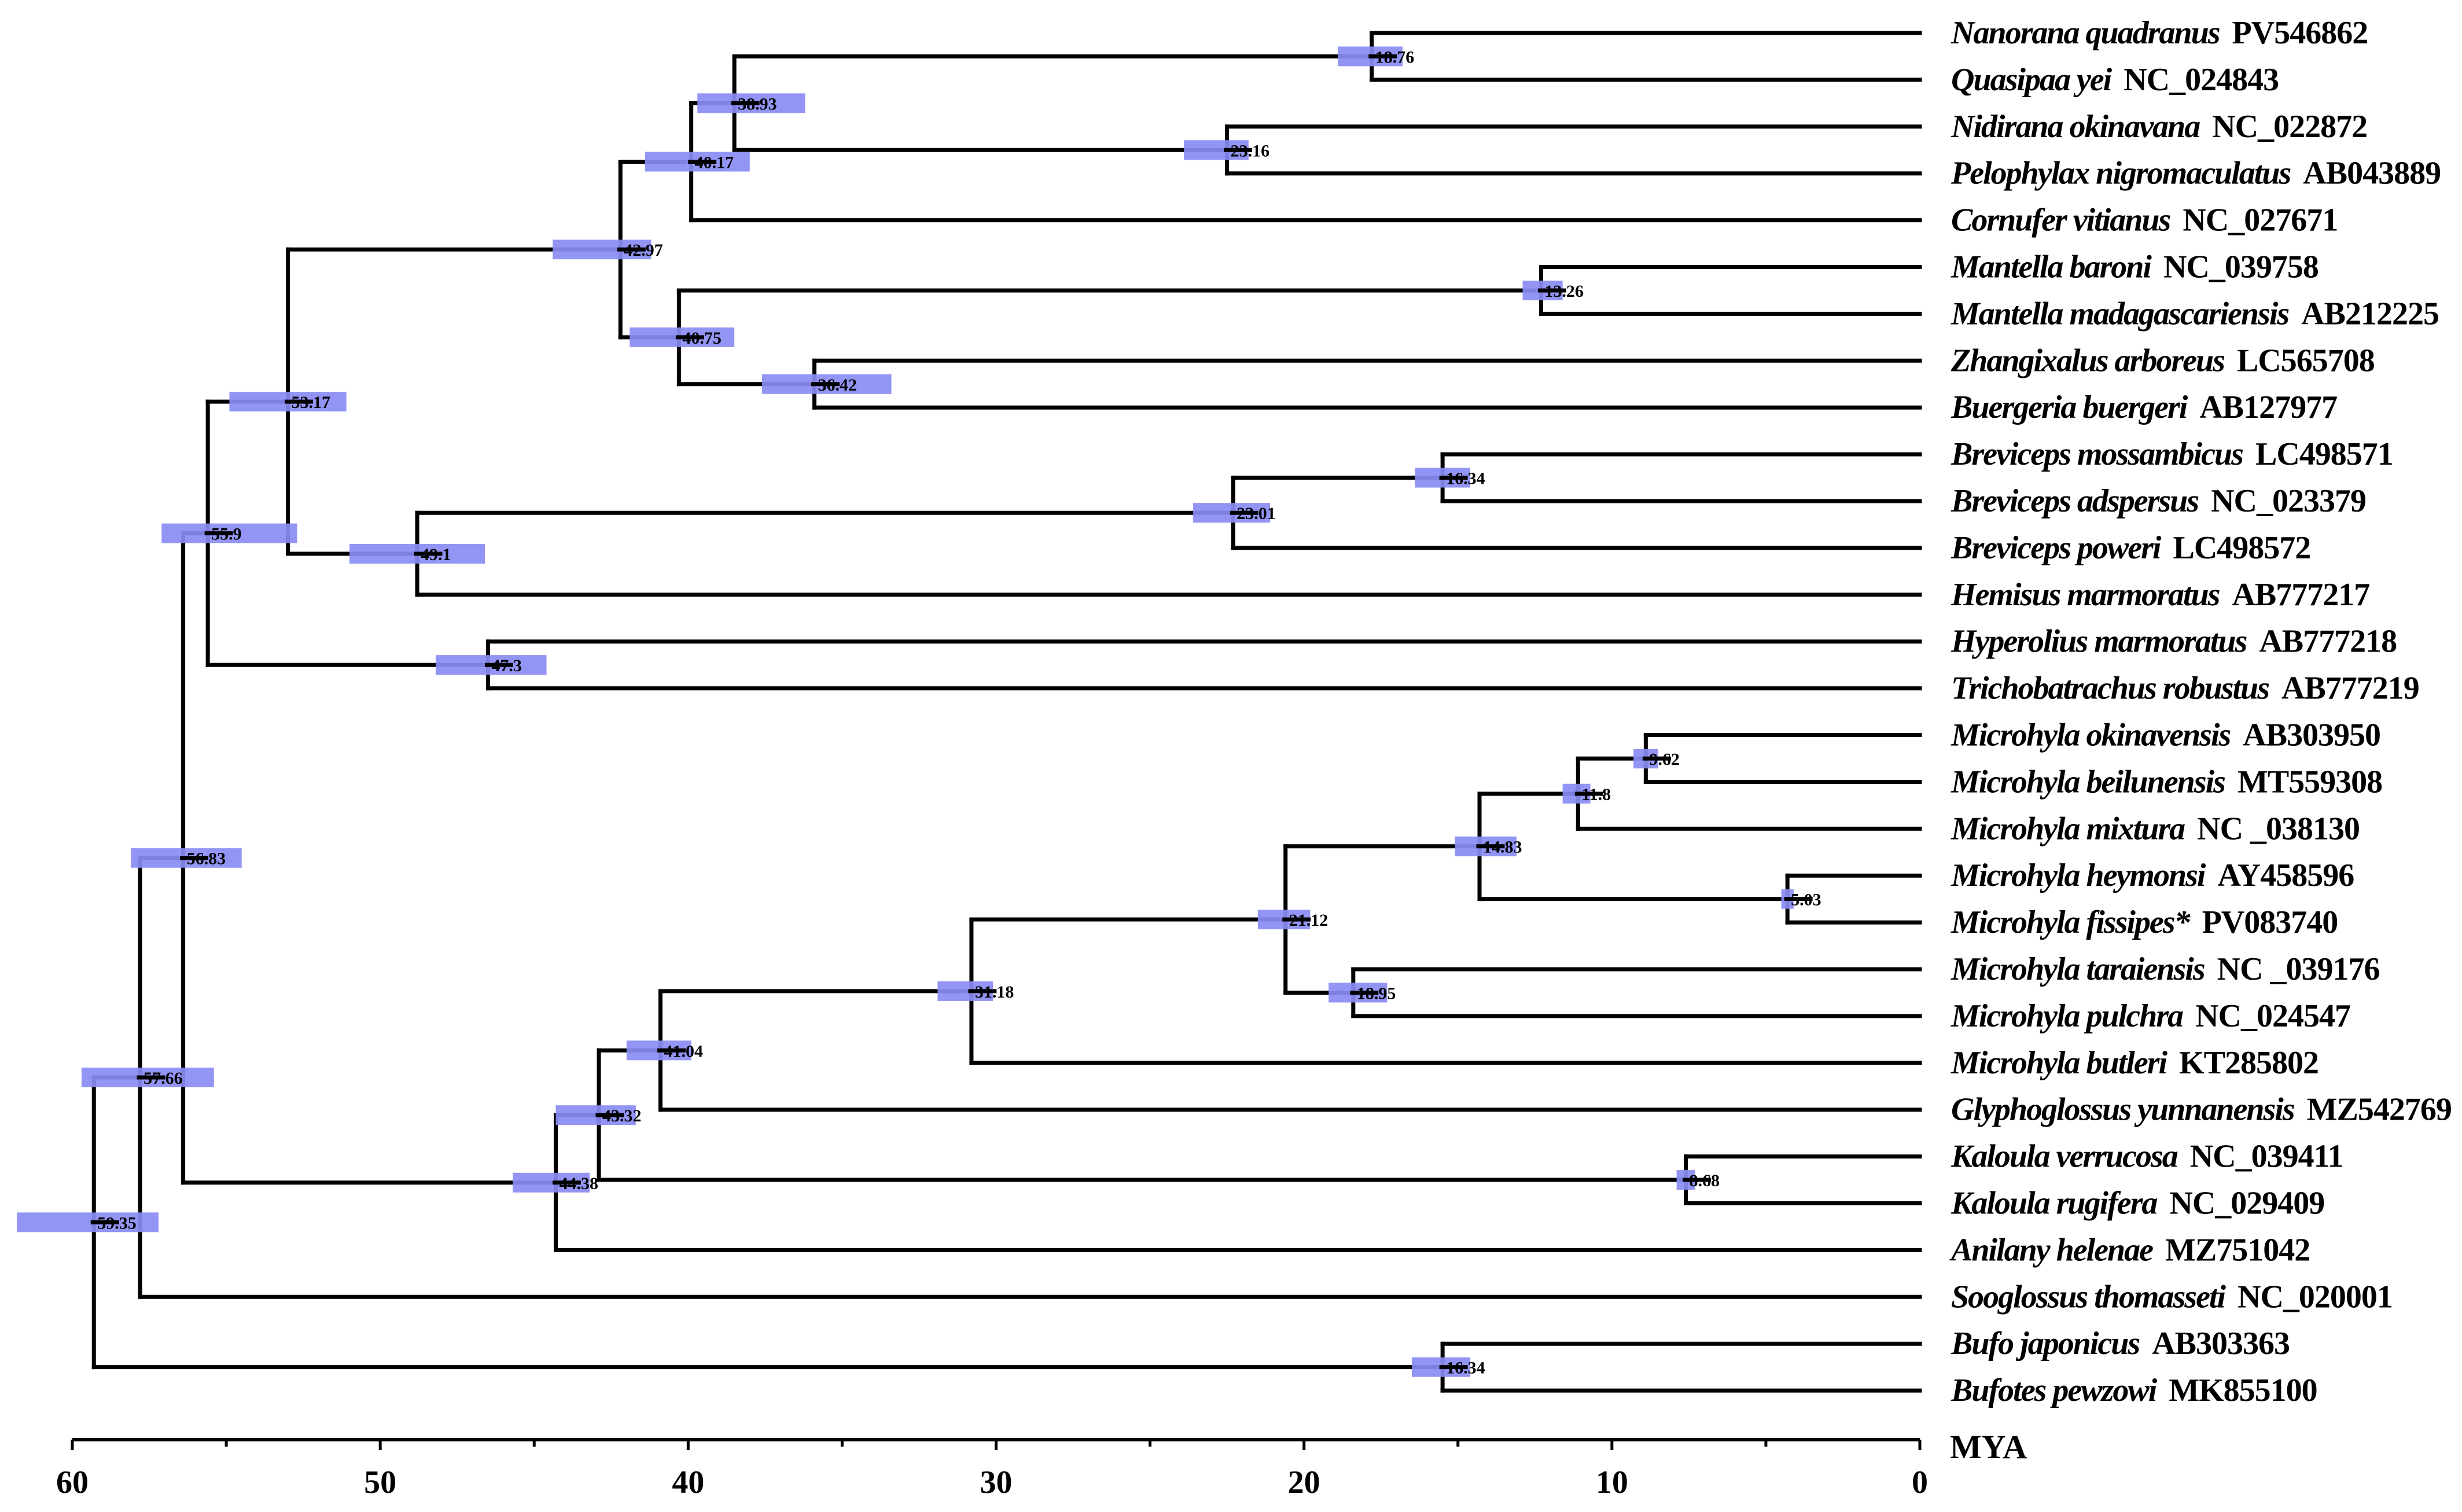 This screenshot has width=2462, height=1512. I want to click on axis-tick-label-40: 40, so click(688, 1482).